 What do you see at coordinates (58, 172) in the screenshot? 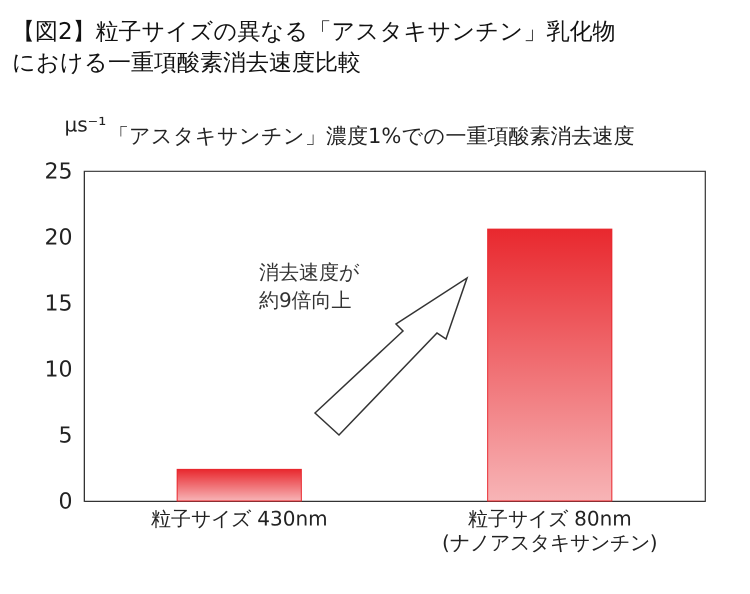
I see `y-tick-label: 25` at bounding box center [58, 172].